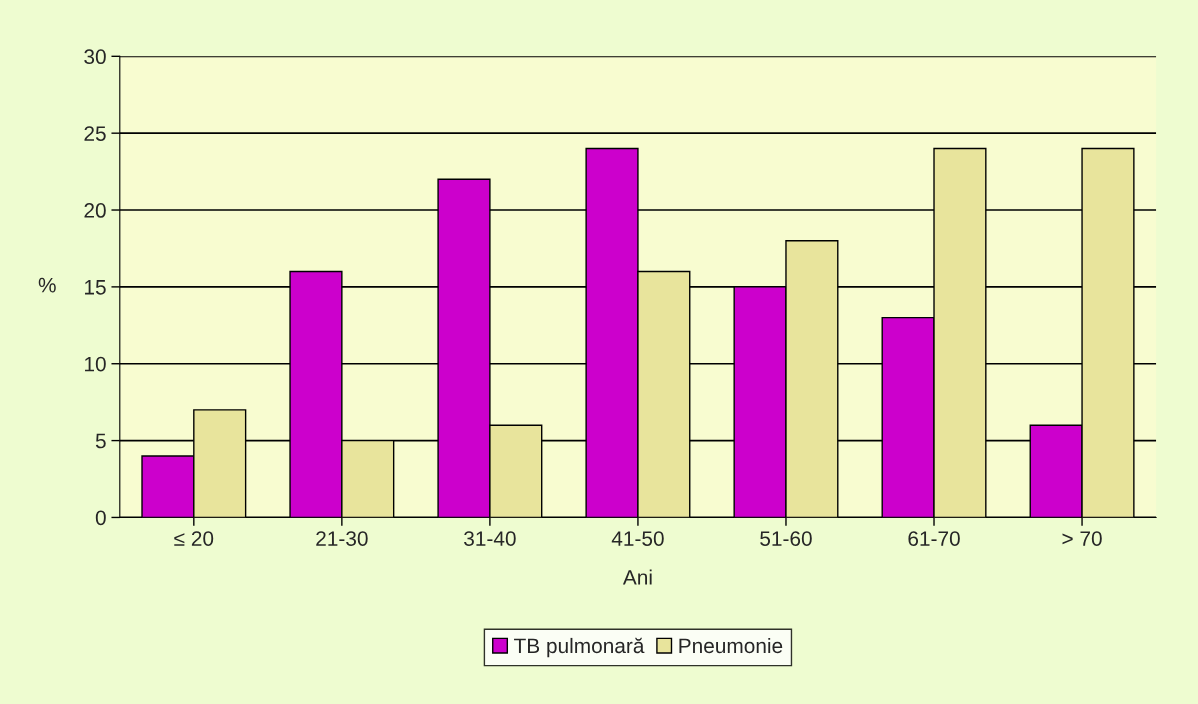 This screenshot has width=1198, height=704. I want to click on x-tick-label: 41-50, so click(637, 538).